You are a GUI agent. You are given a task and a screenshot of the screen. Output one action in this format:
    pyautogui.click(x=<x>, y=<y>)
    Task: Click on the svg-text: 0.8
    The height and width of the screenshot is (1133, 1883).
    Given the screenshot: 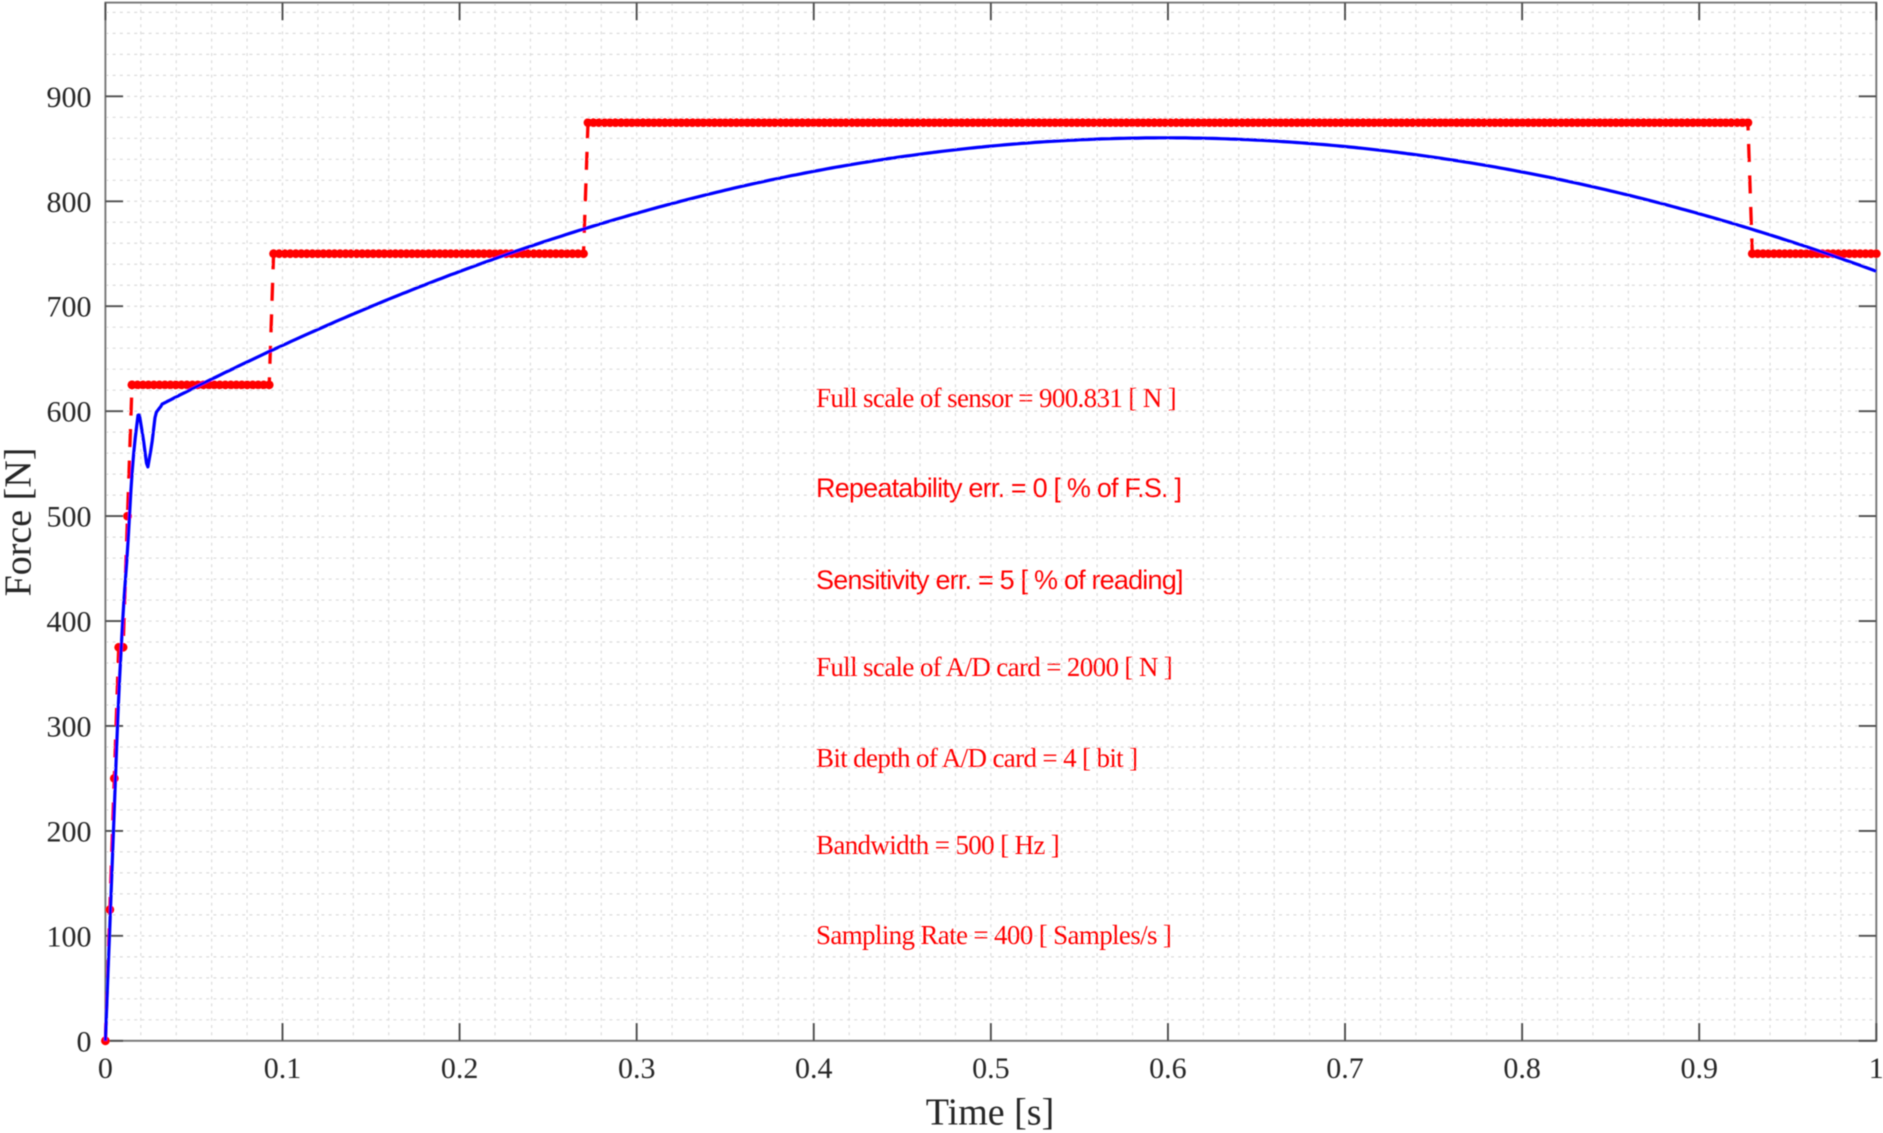 What is the action you would take?
    pyautogui.click(x=1522, y=1068)
    